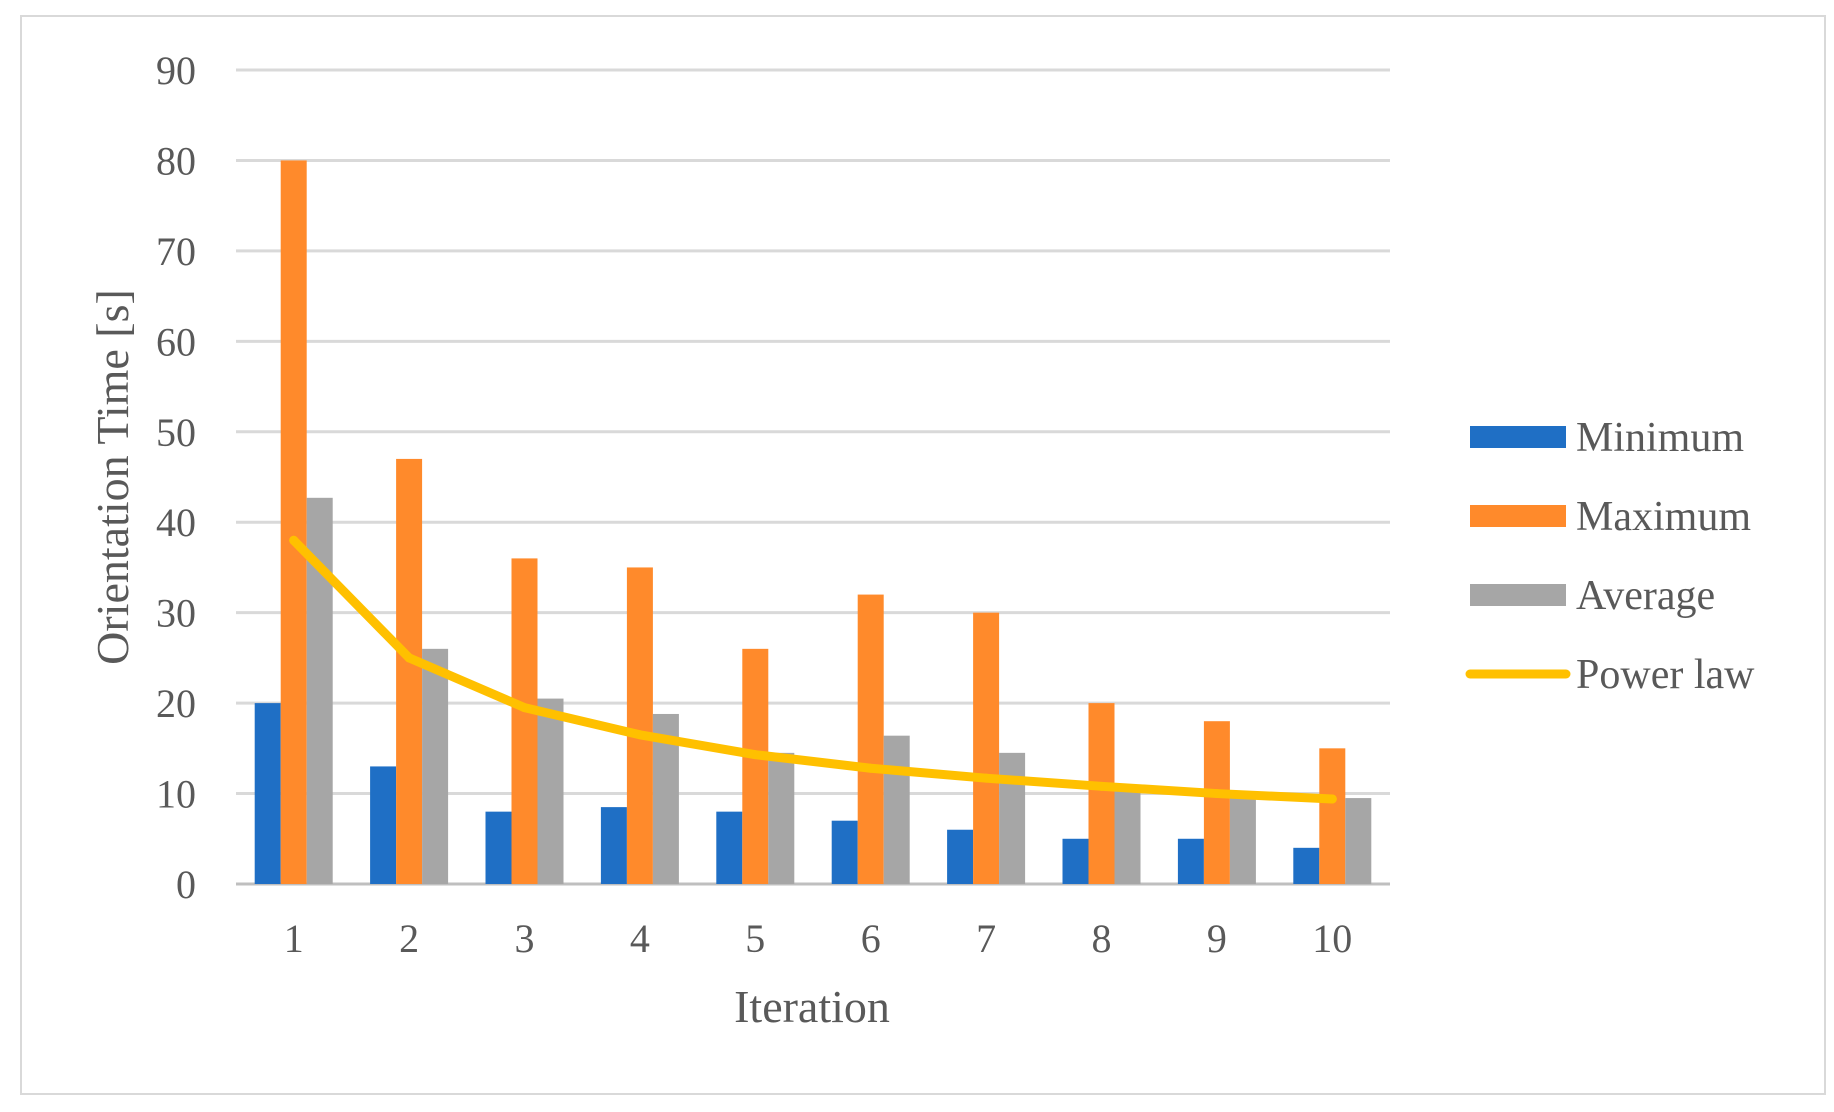 The height and width of the screenshot is (1112, 1834). I want to click on x-axis-title: Iteration, so click(812, 1006).